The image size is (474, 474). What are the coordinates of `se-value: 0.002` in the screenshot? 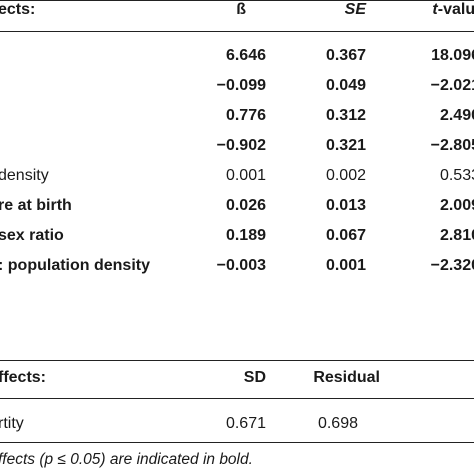 It's located at (345, 175).